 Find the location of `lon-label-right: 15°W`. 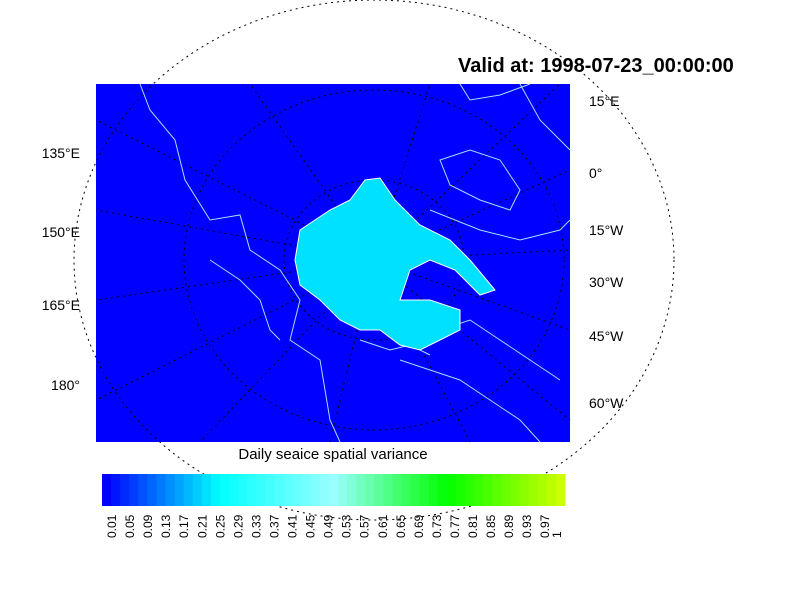

lon-label-right: 15°W is located at coordinates (606, 230).